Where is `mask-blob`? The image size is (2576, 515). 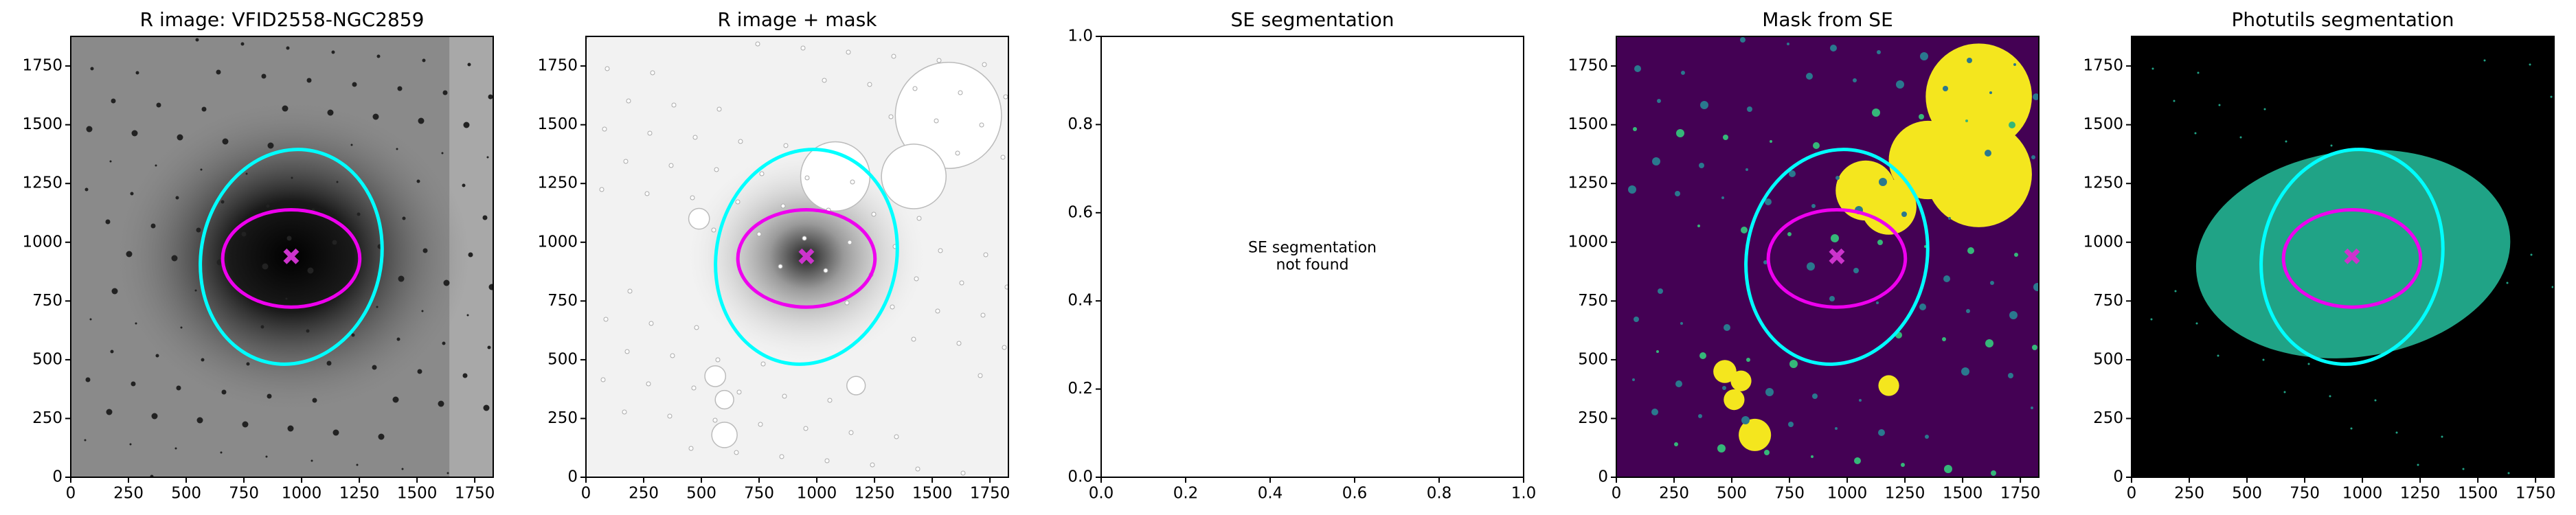 mask-blob is located at coordinates (1889, 207).